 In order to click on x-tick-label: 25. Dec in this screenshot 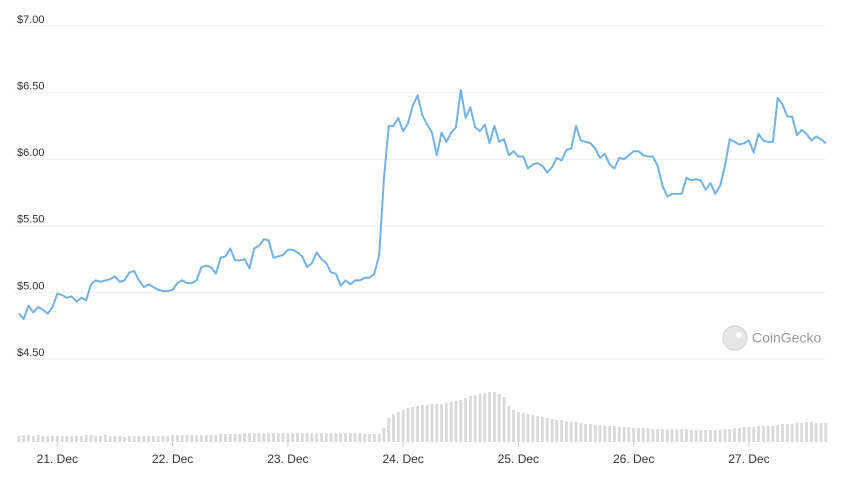, I will do `click(518, 459)`.